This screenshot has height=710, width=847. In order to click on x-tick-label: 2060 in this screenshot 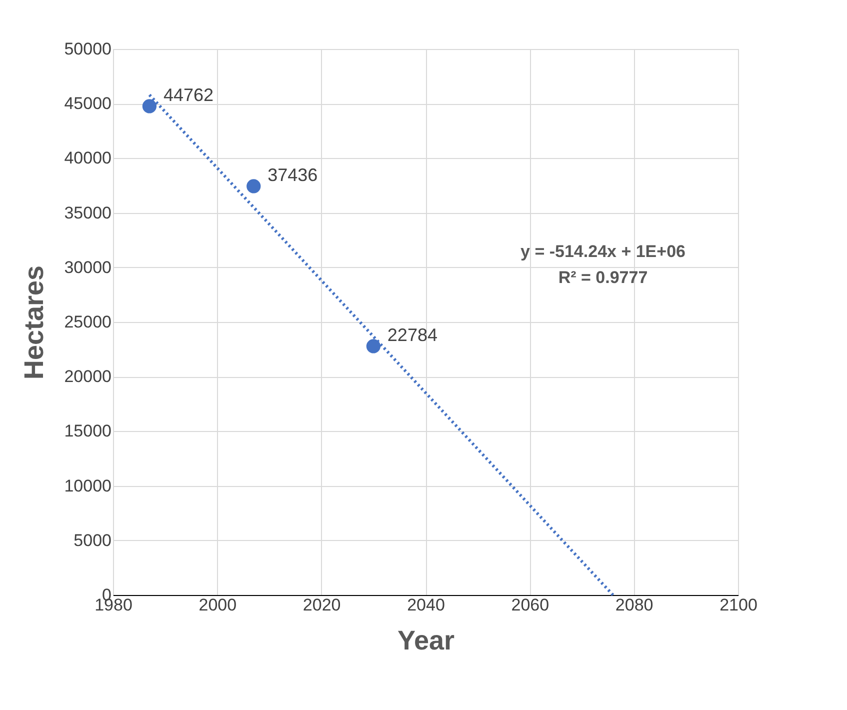, I will do `click(530, 605)`.